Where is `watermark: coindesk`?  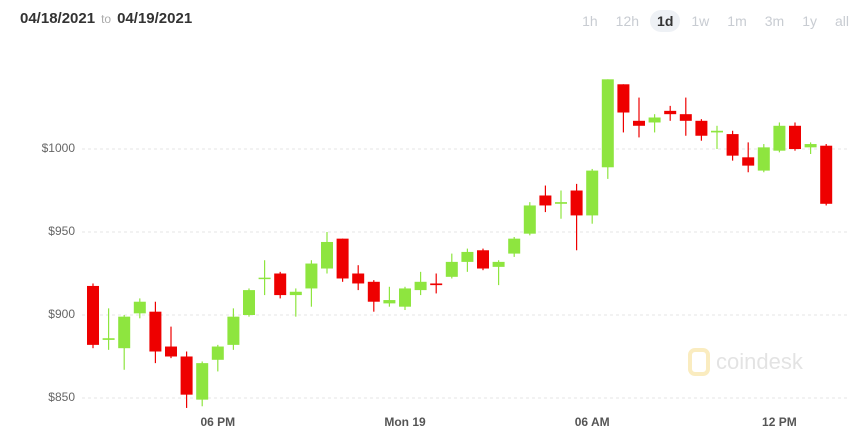 watermark: coindesk is located at coordinates (746, 362).